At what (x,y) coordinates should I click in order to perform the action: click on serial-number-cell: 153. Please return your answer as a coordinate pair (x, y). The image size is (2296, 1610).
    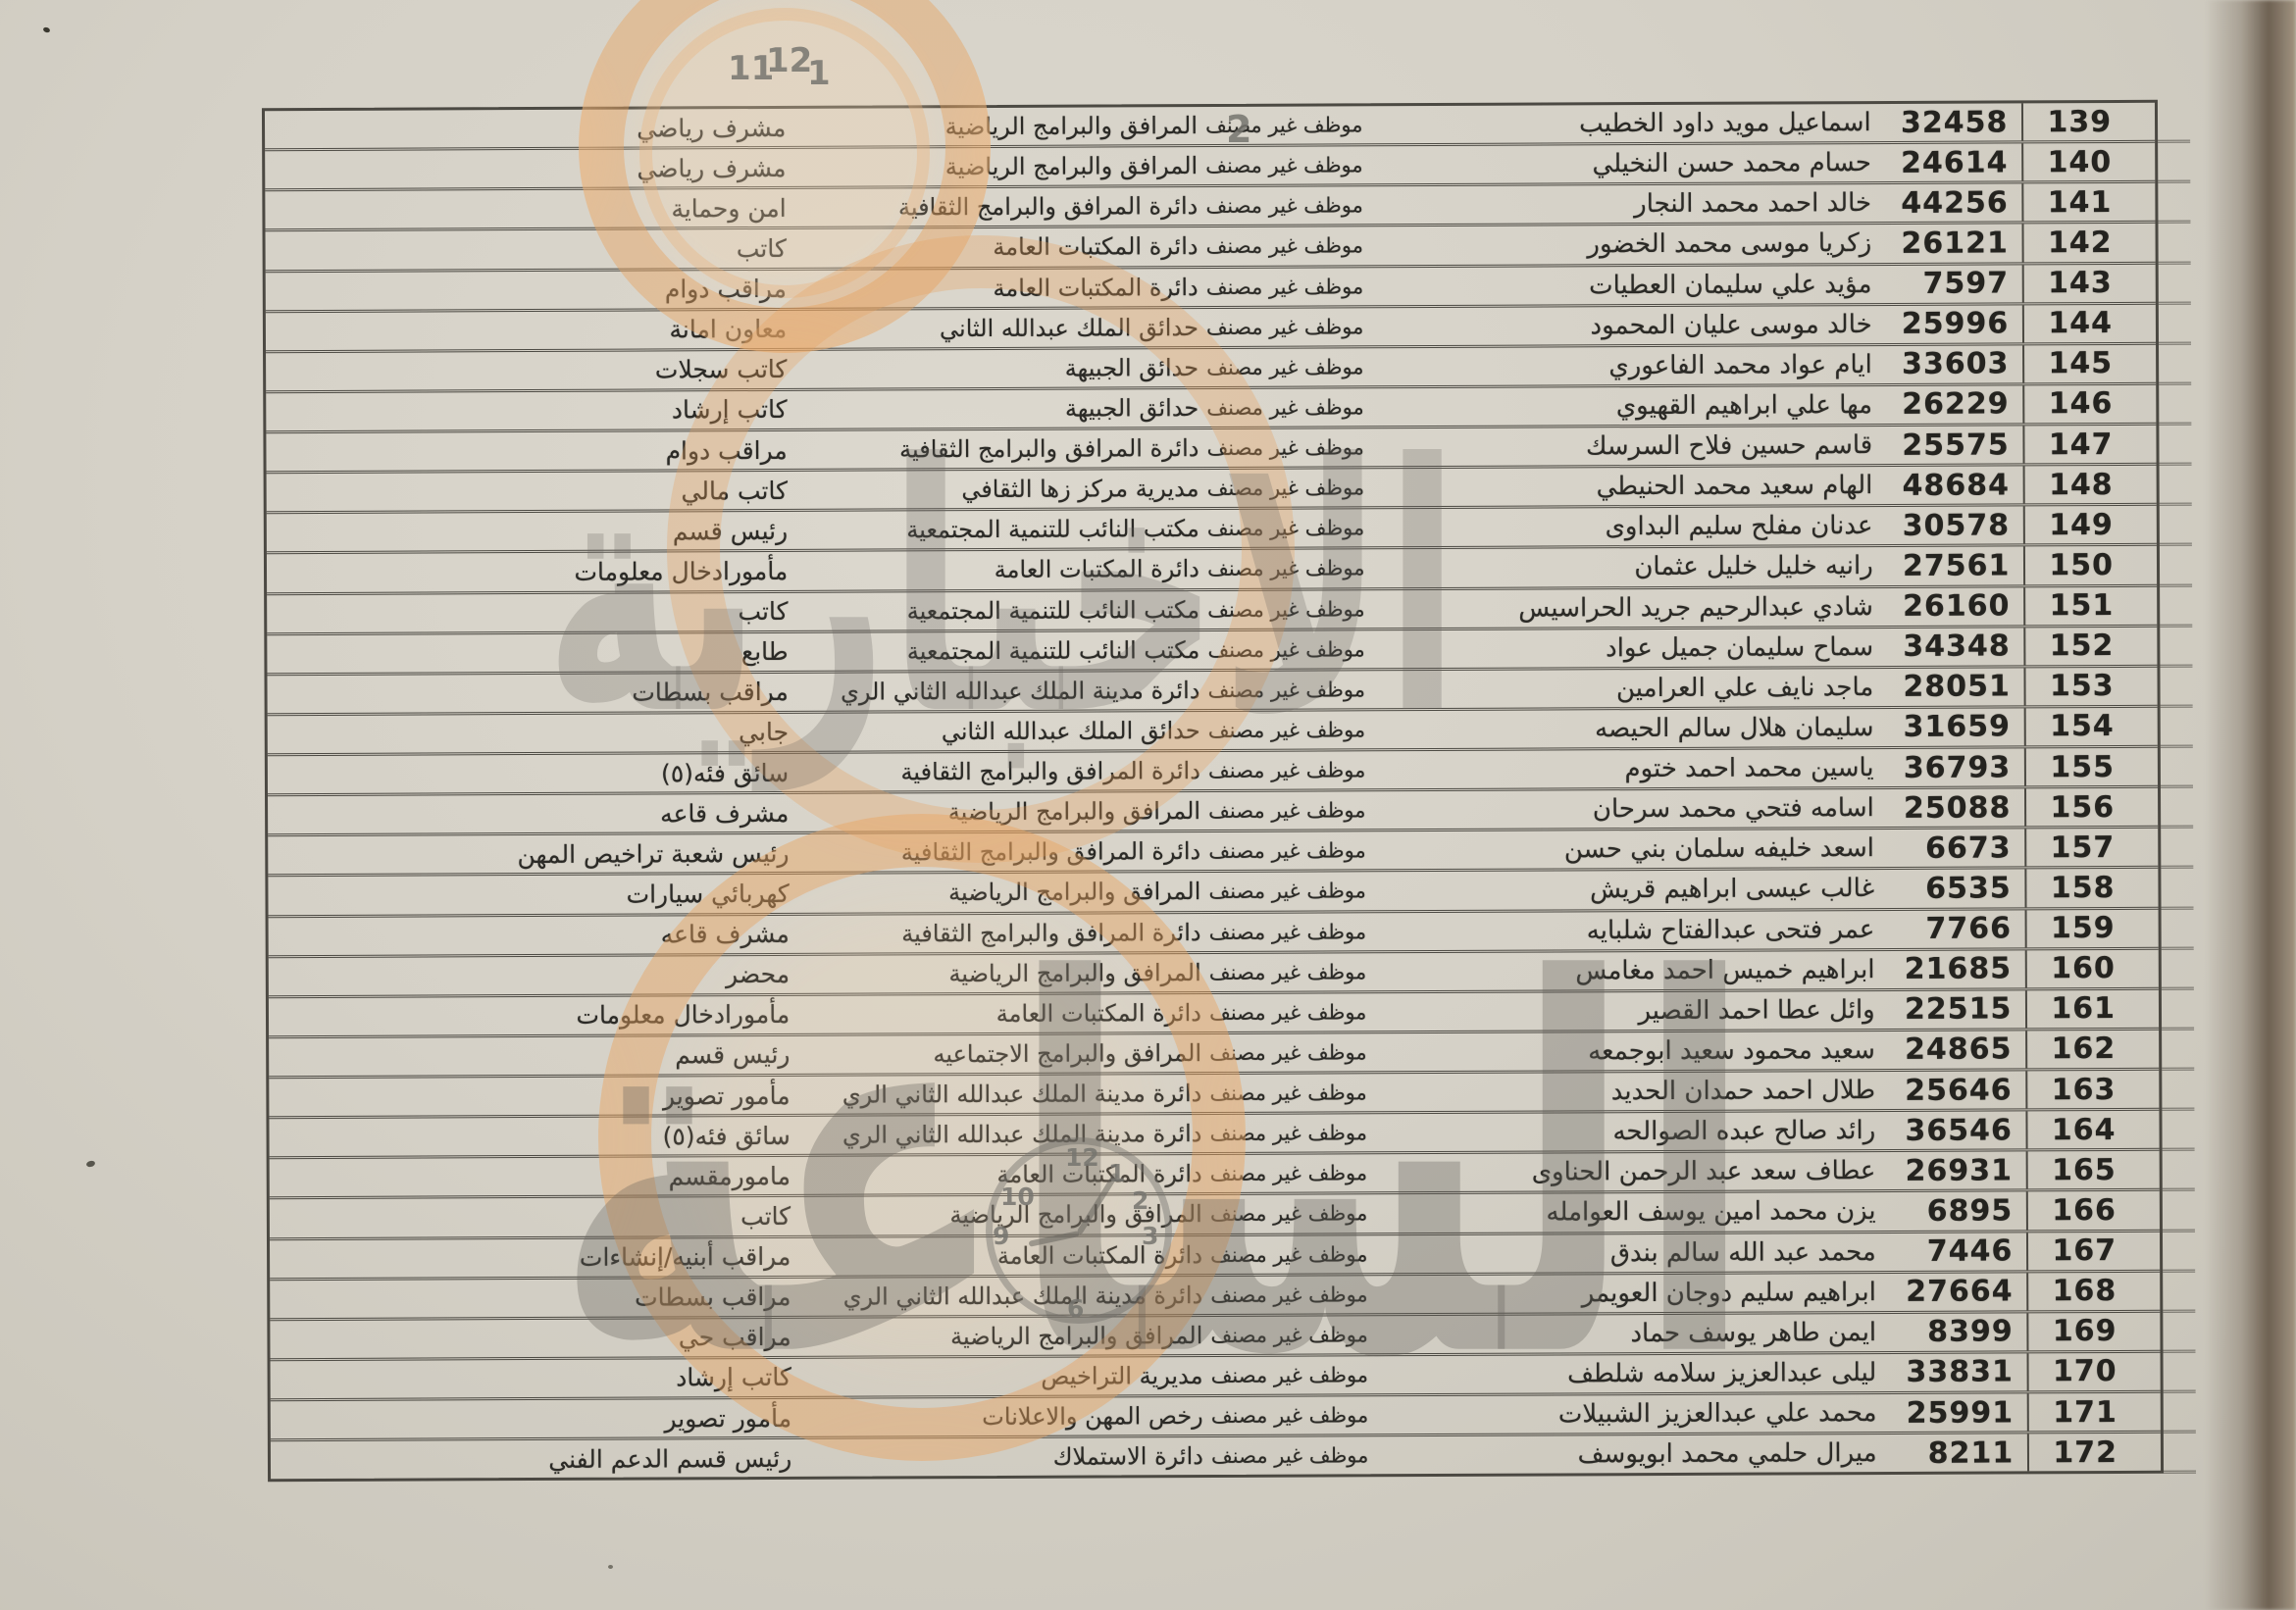
    Looking at the image, I should click on (2090, 686).